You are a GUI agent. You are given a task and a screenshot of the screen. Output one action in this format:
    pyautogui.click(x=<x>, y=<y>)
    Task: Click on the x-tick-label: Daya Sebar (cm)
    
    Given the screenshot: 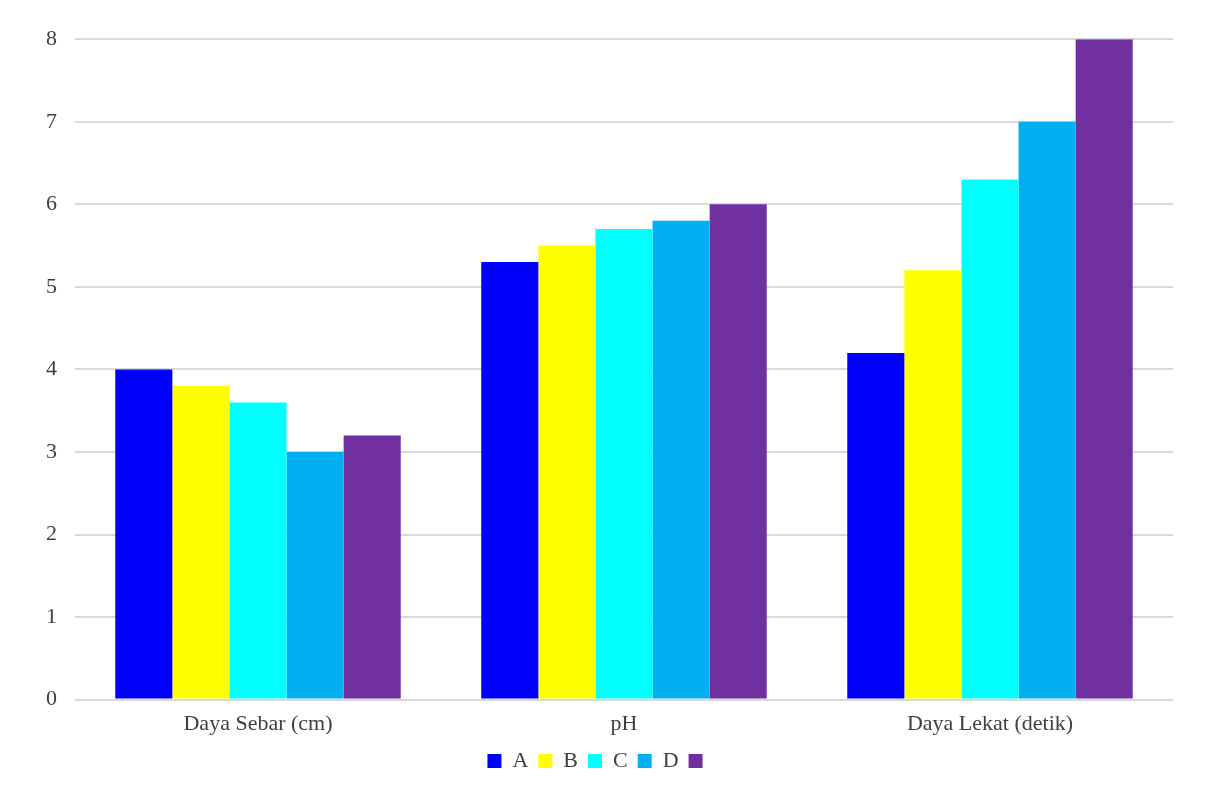 What is the action you would take?
    pyautogui.click(x=258, y=722)
    